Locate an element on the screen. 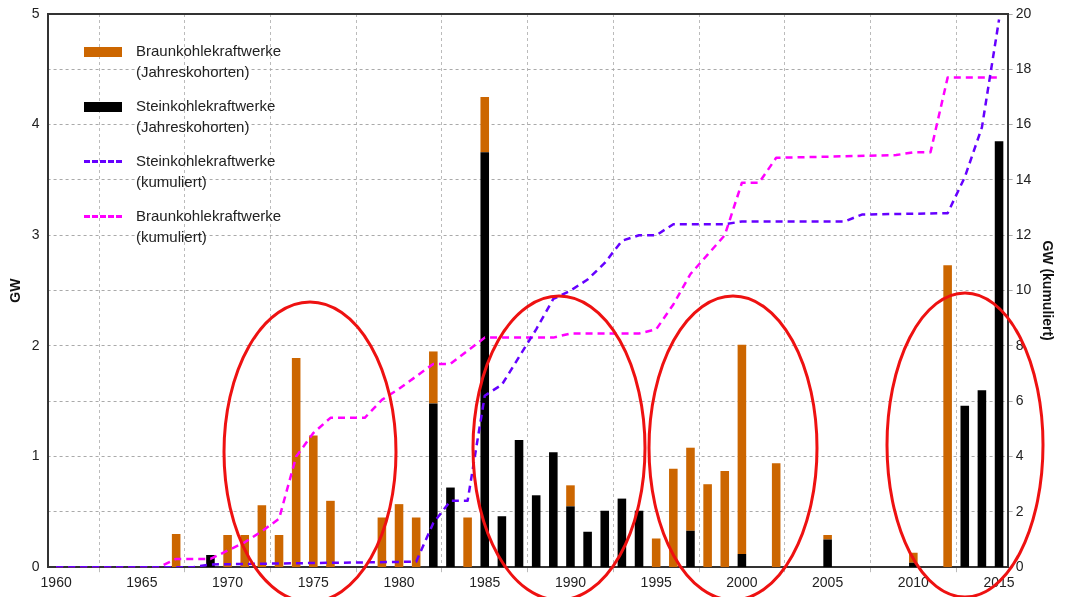  x-tick-label: 1965 is located at coordinates (142, 582).